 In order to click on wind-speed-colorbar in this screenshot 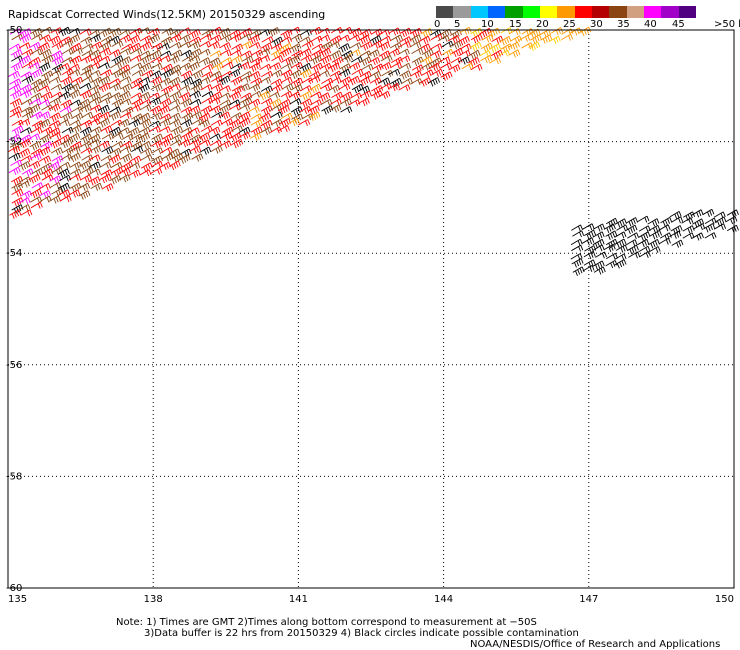, I will do `click(566, 12)`.